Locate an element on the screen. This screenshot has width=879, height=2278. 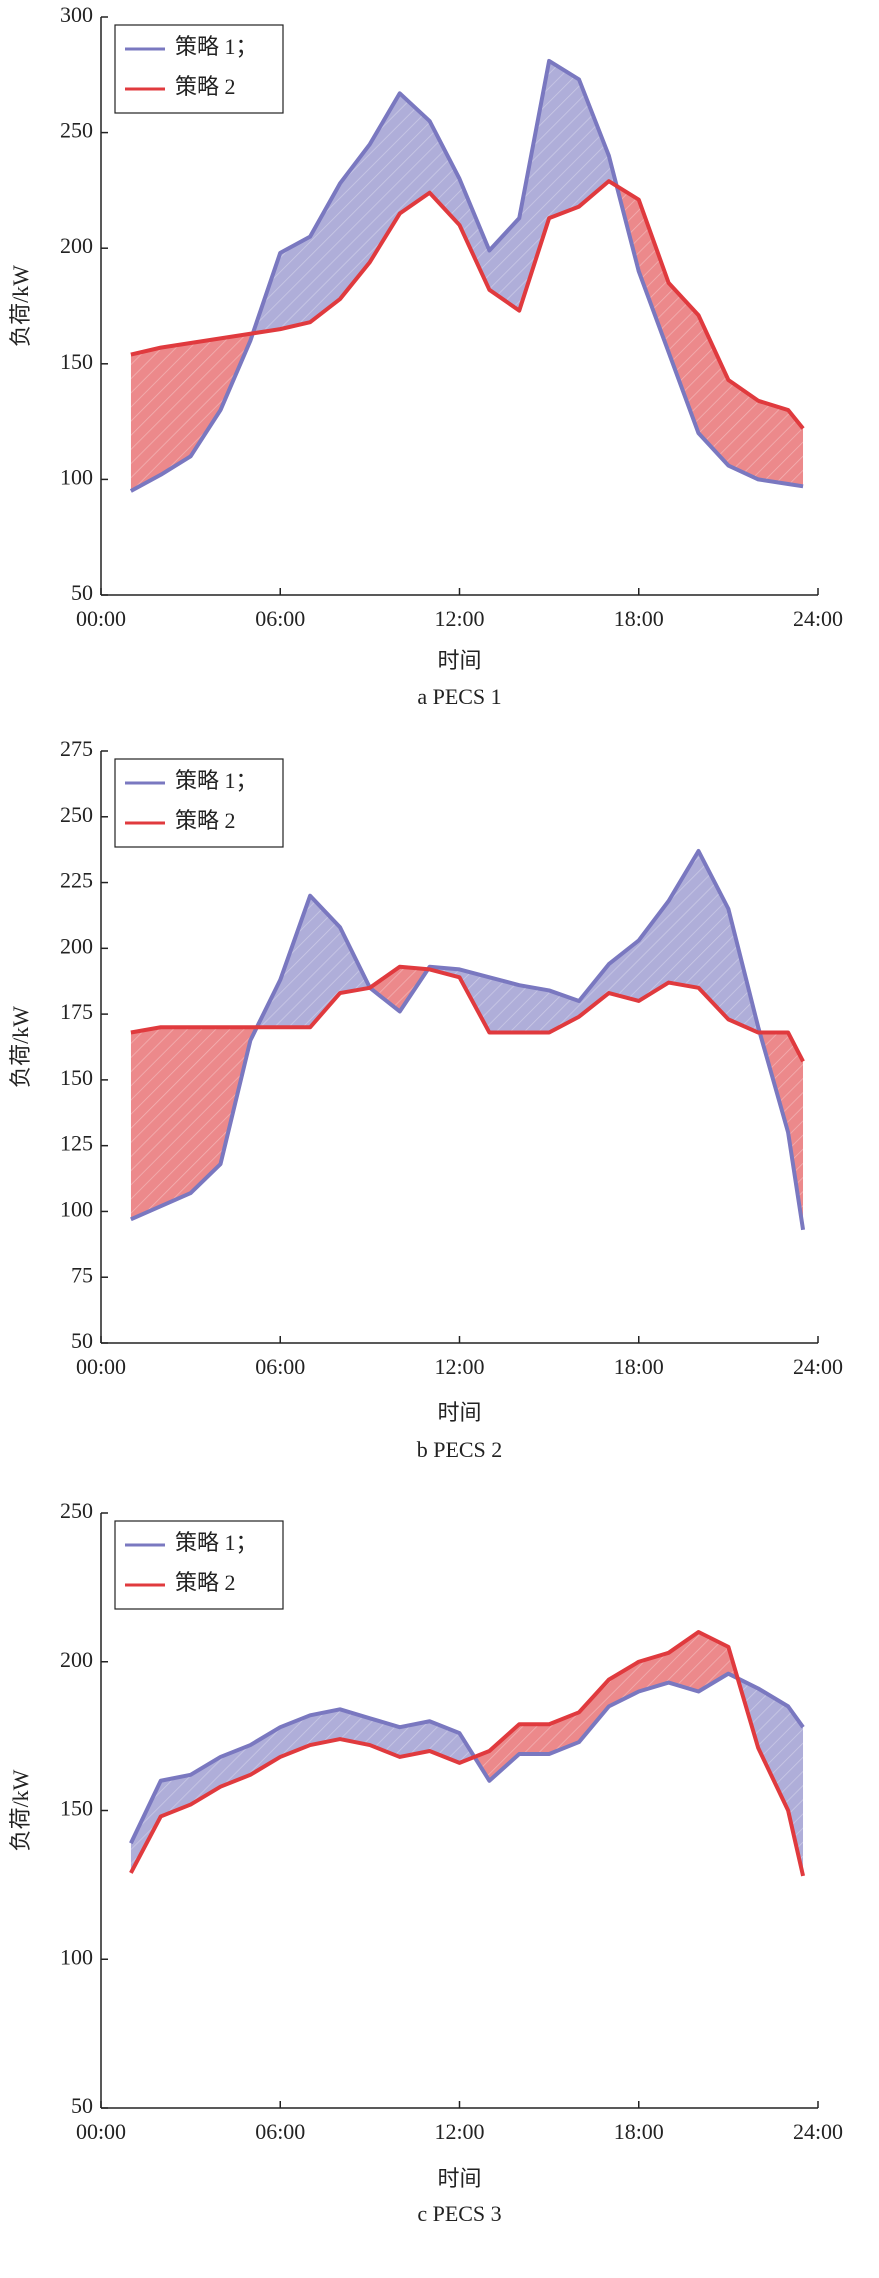
y-tick-label: 225 is located at coordinates (76, 880).